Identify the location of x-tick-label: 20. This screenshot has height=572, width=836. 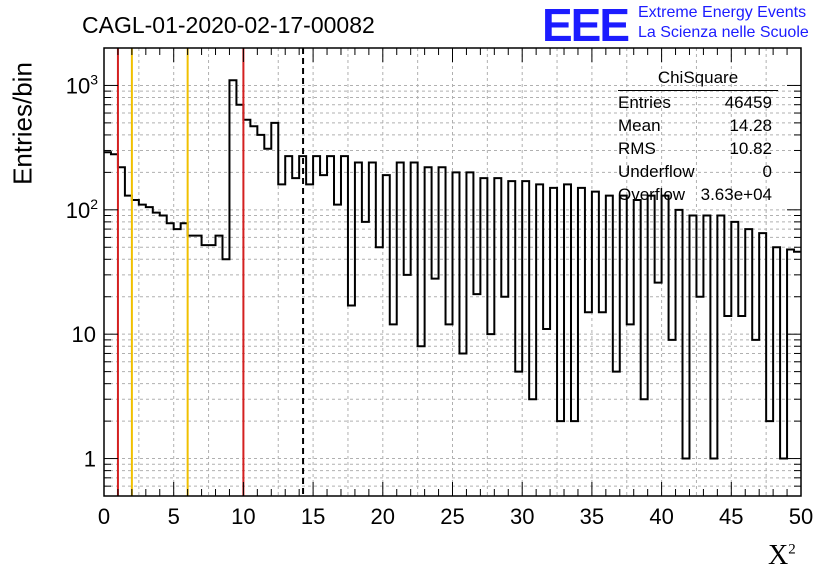
(383, 516).